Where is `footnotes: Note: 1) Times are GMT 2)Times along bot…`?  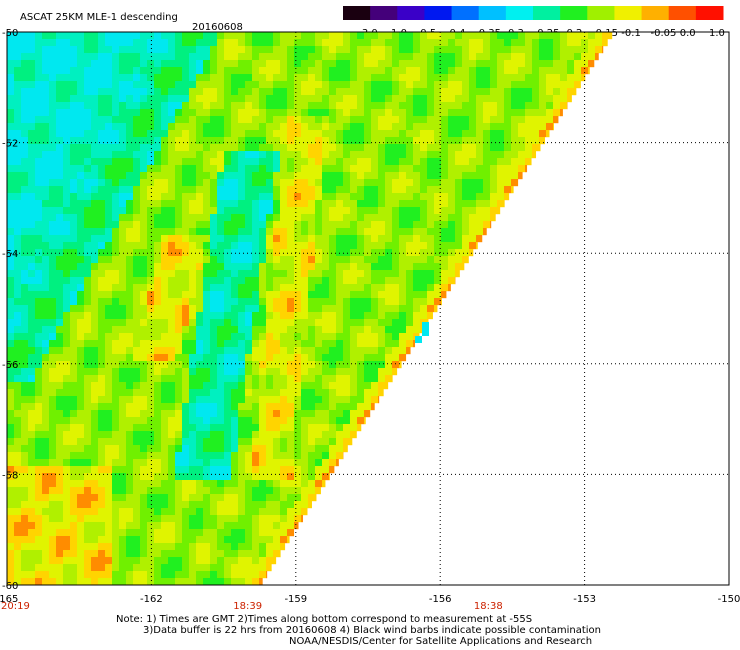
footnotes: Note: 1) Times are GMT 2)Times along bot… is located at coordinates (370, 630).